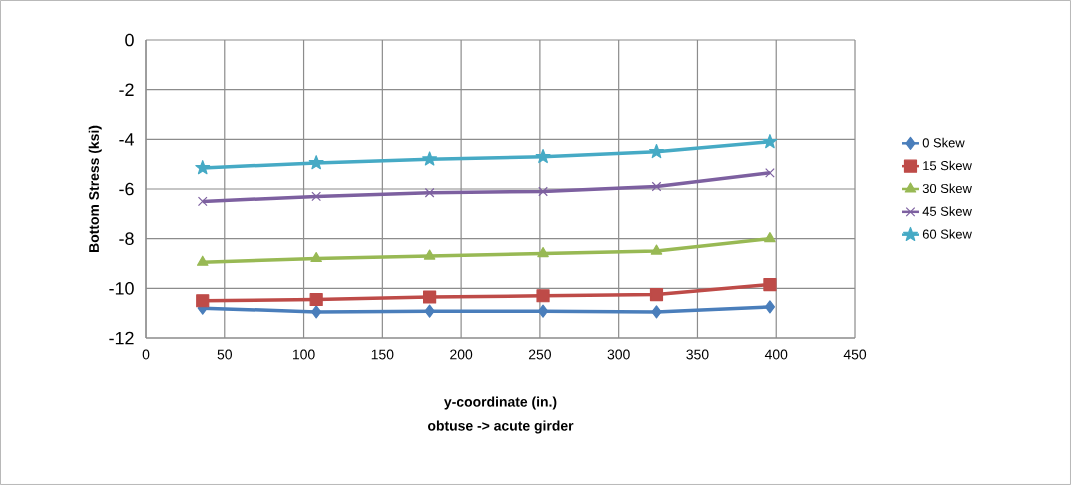 The width and height of the screenshot is (1071, 485). Describe the element at coordinates (539, 354) in the screenshot. I see `x-tick-label: 250` at that location.